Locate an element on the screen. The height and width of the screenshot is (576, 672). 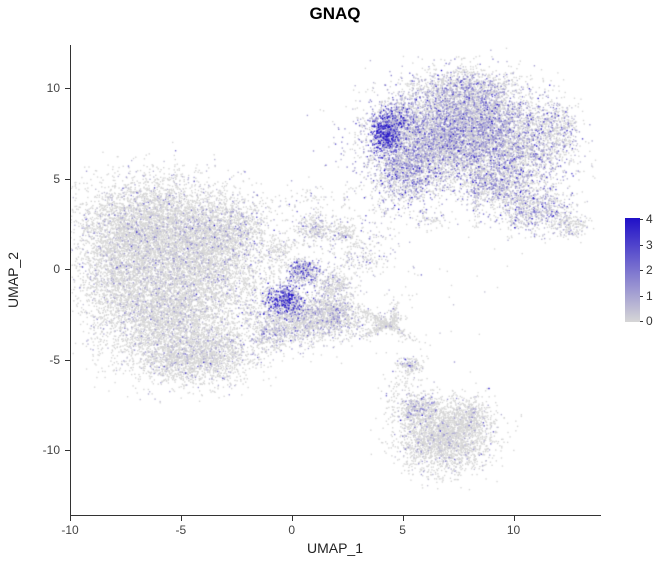
x-tick-label: -5 is located at coordinates (181, 530).